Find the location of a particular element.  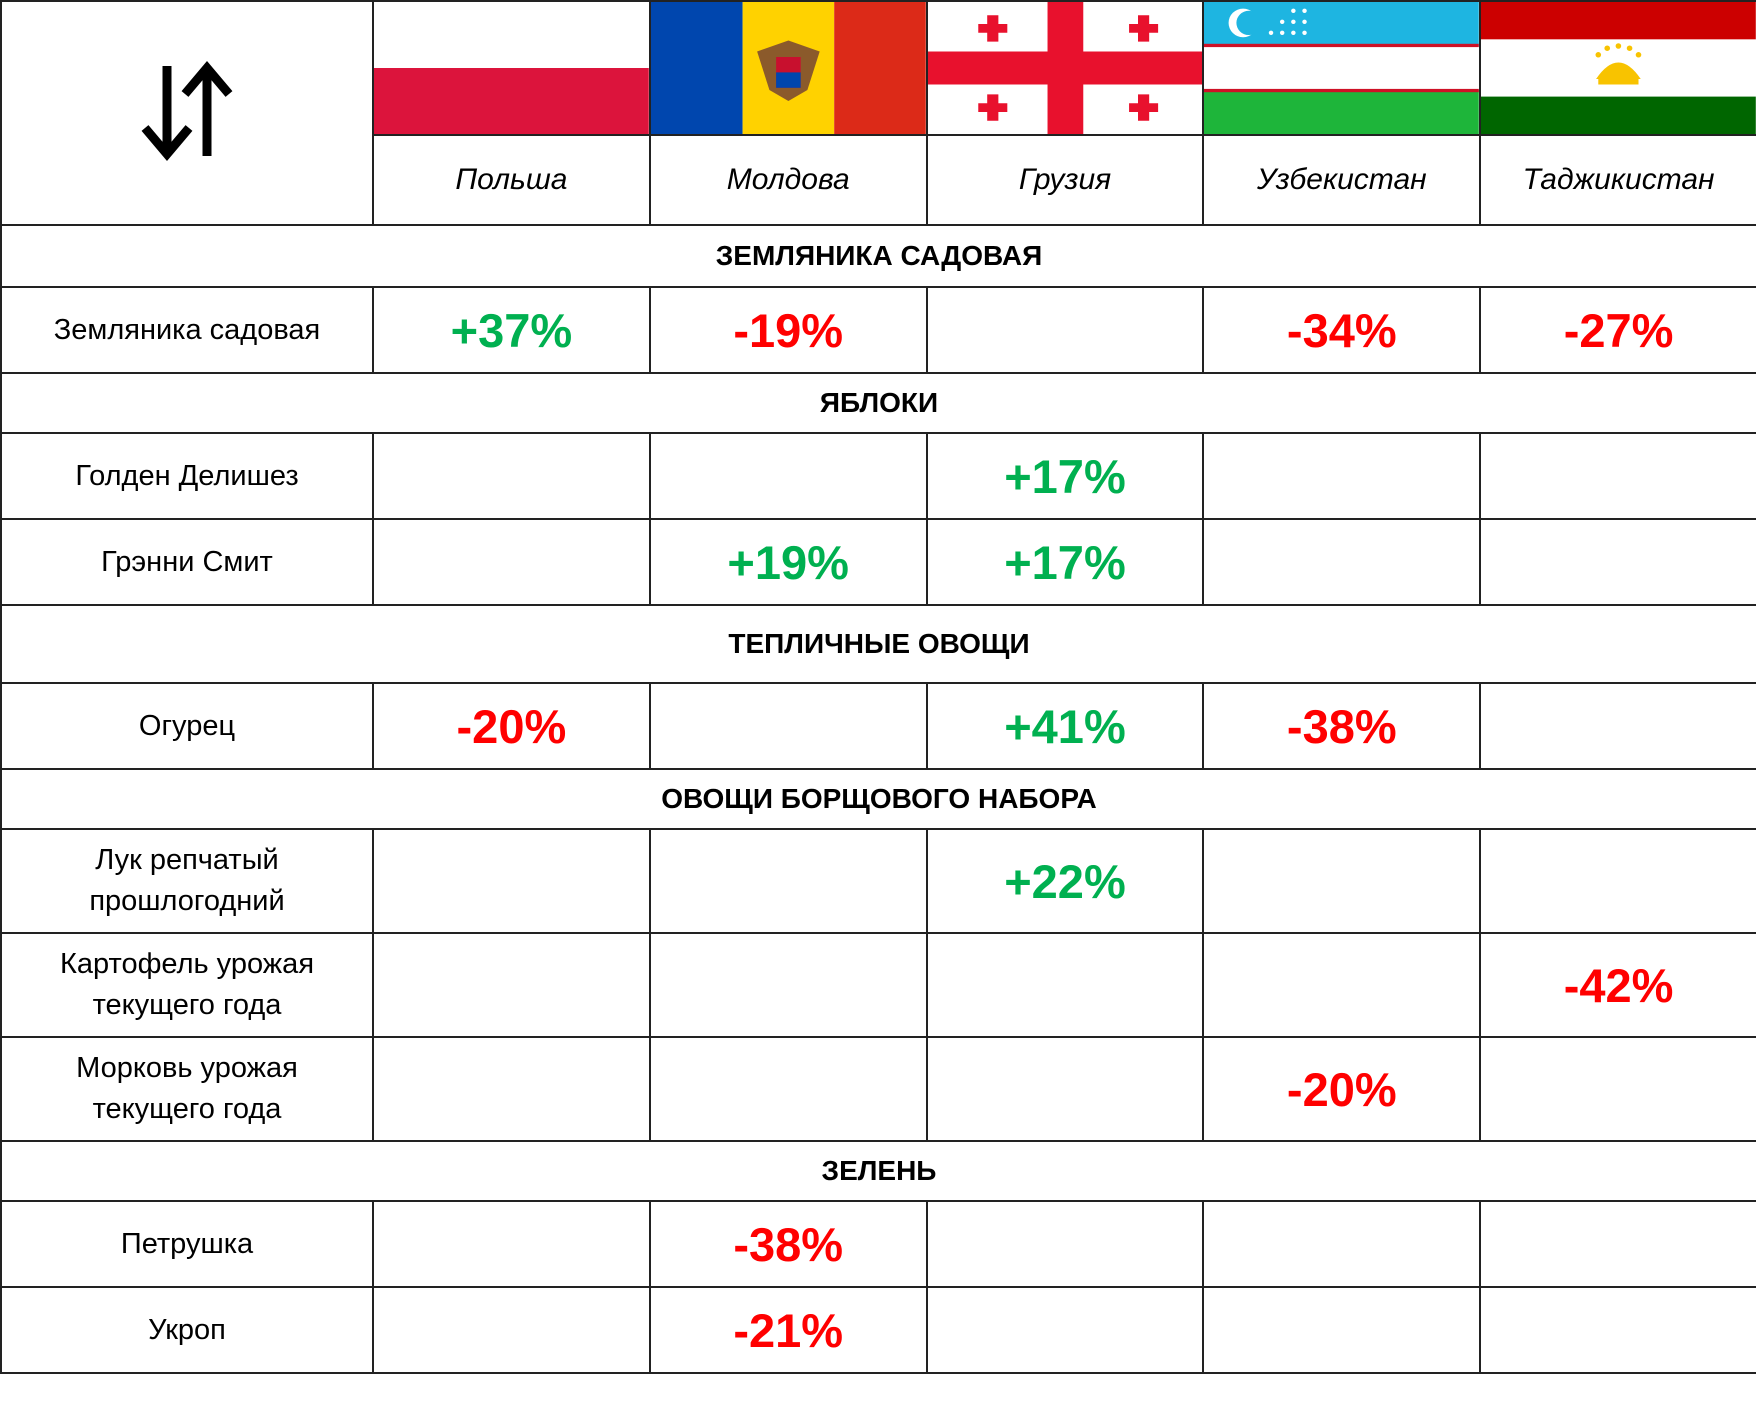

change-value: -19% is located at coordinates (788, 330).